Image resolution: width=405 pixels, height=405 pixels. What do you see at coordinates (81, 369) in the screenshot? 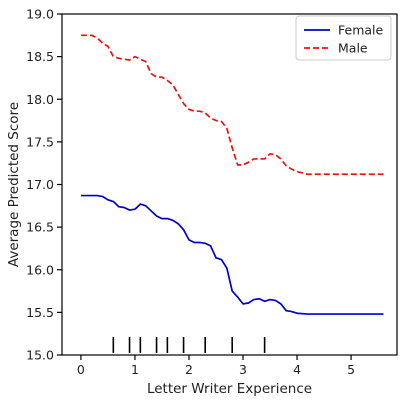
I see `x-tick-label: 0` at bounding box center [81, 369].